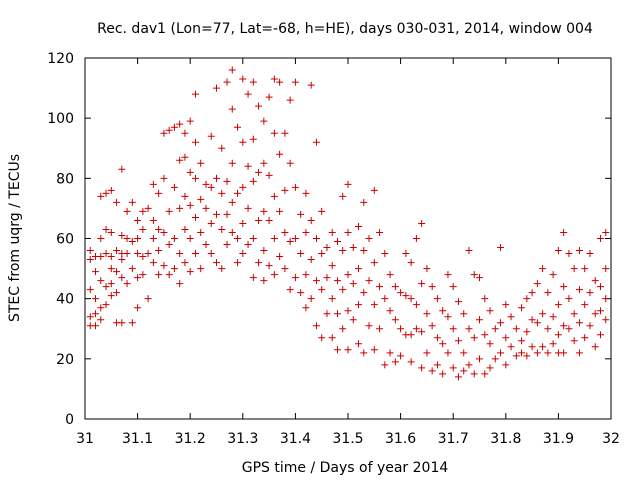  Describe the element at coordinates (558, 439) in the screenshot. I see `x-tick-label: 31.9` at that location.